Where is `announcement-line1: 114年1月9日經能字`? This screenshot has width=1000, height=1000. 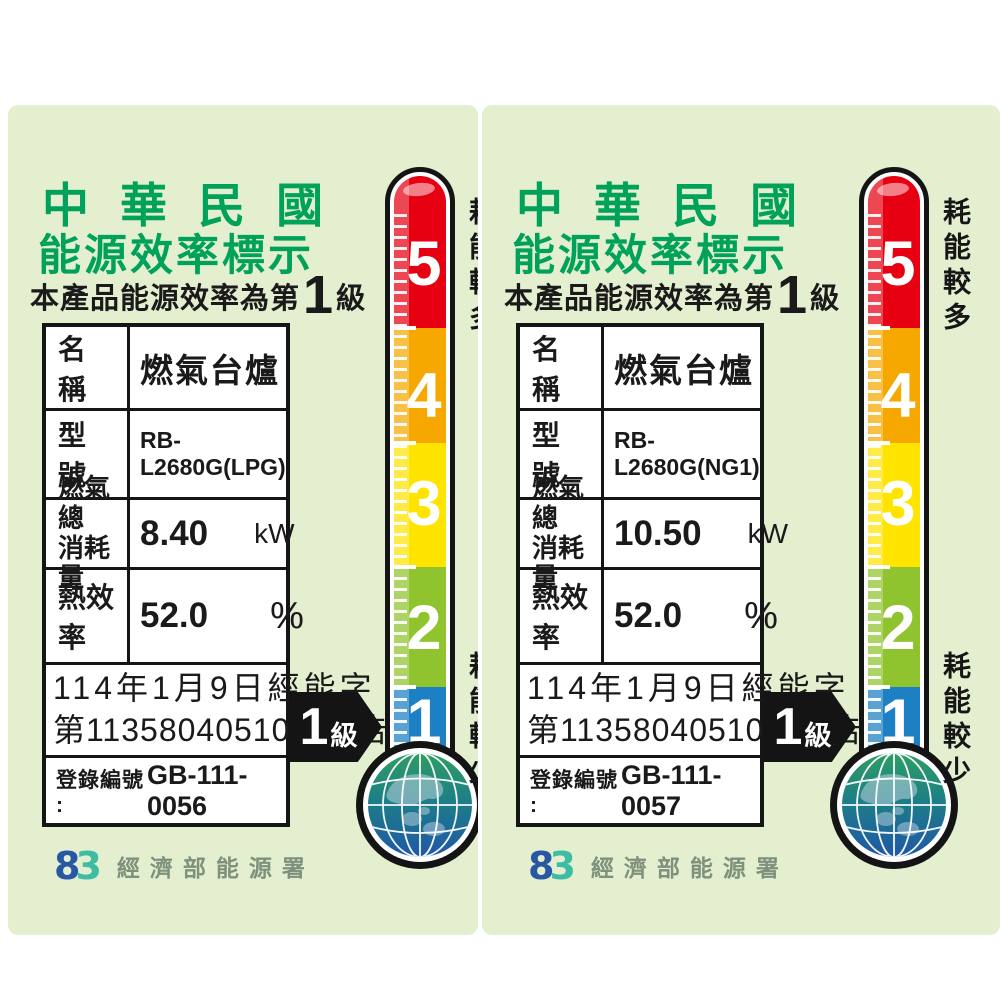
announcement-line1: 114年1月9日經能字 is located at coordinates (214, 688).